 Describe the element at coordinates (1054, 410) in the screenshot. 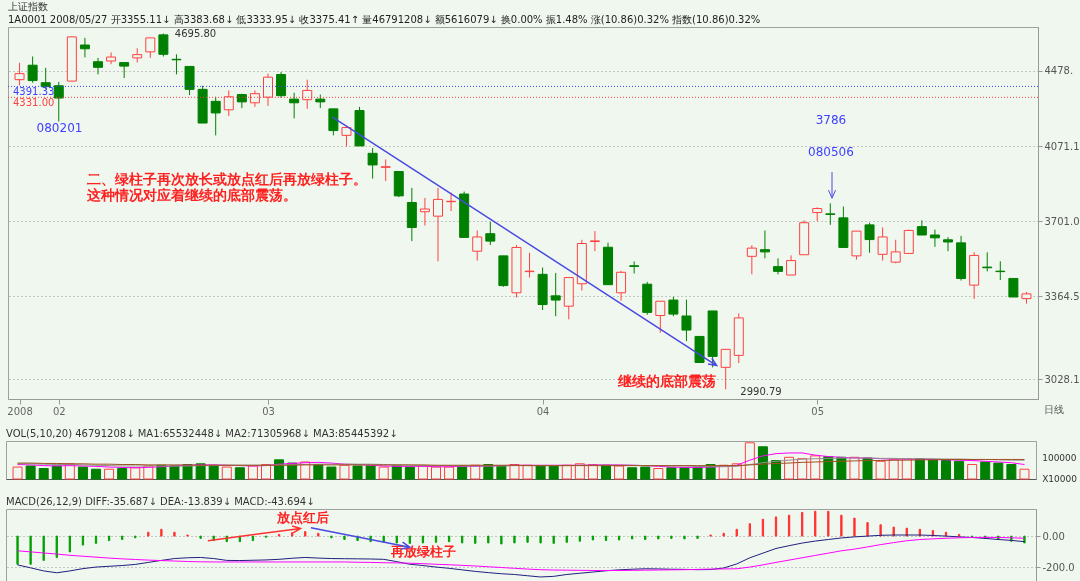

I see `text: 日线` at that location.